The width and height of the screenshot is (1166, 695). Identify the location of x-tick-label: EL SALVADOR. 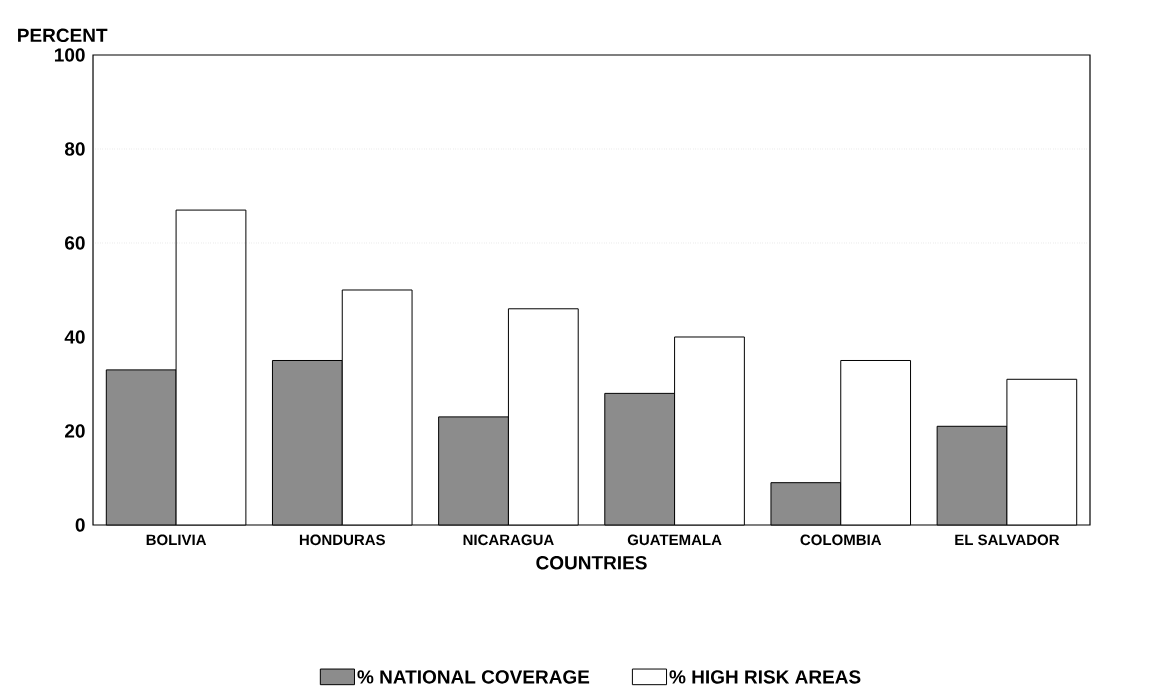
(1007, 540).